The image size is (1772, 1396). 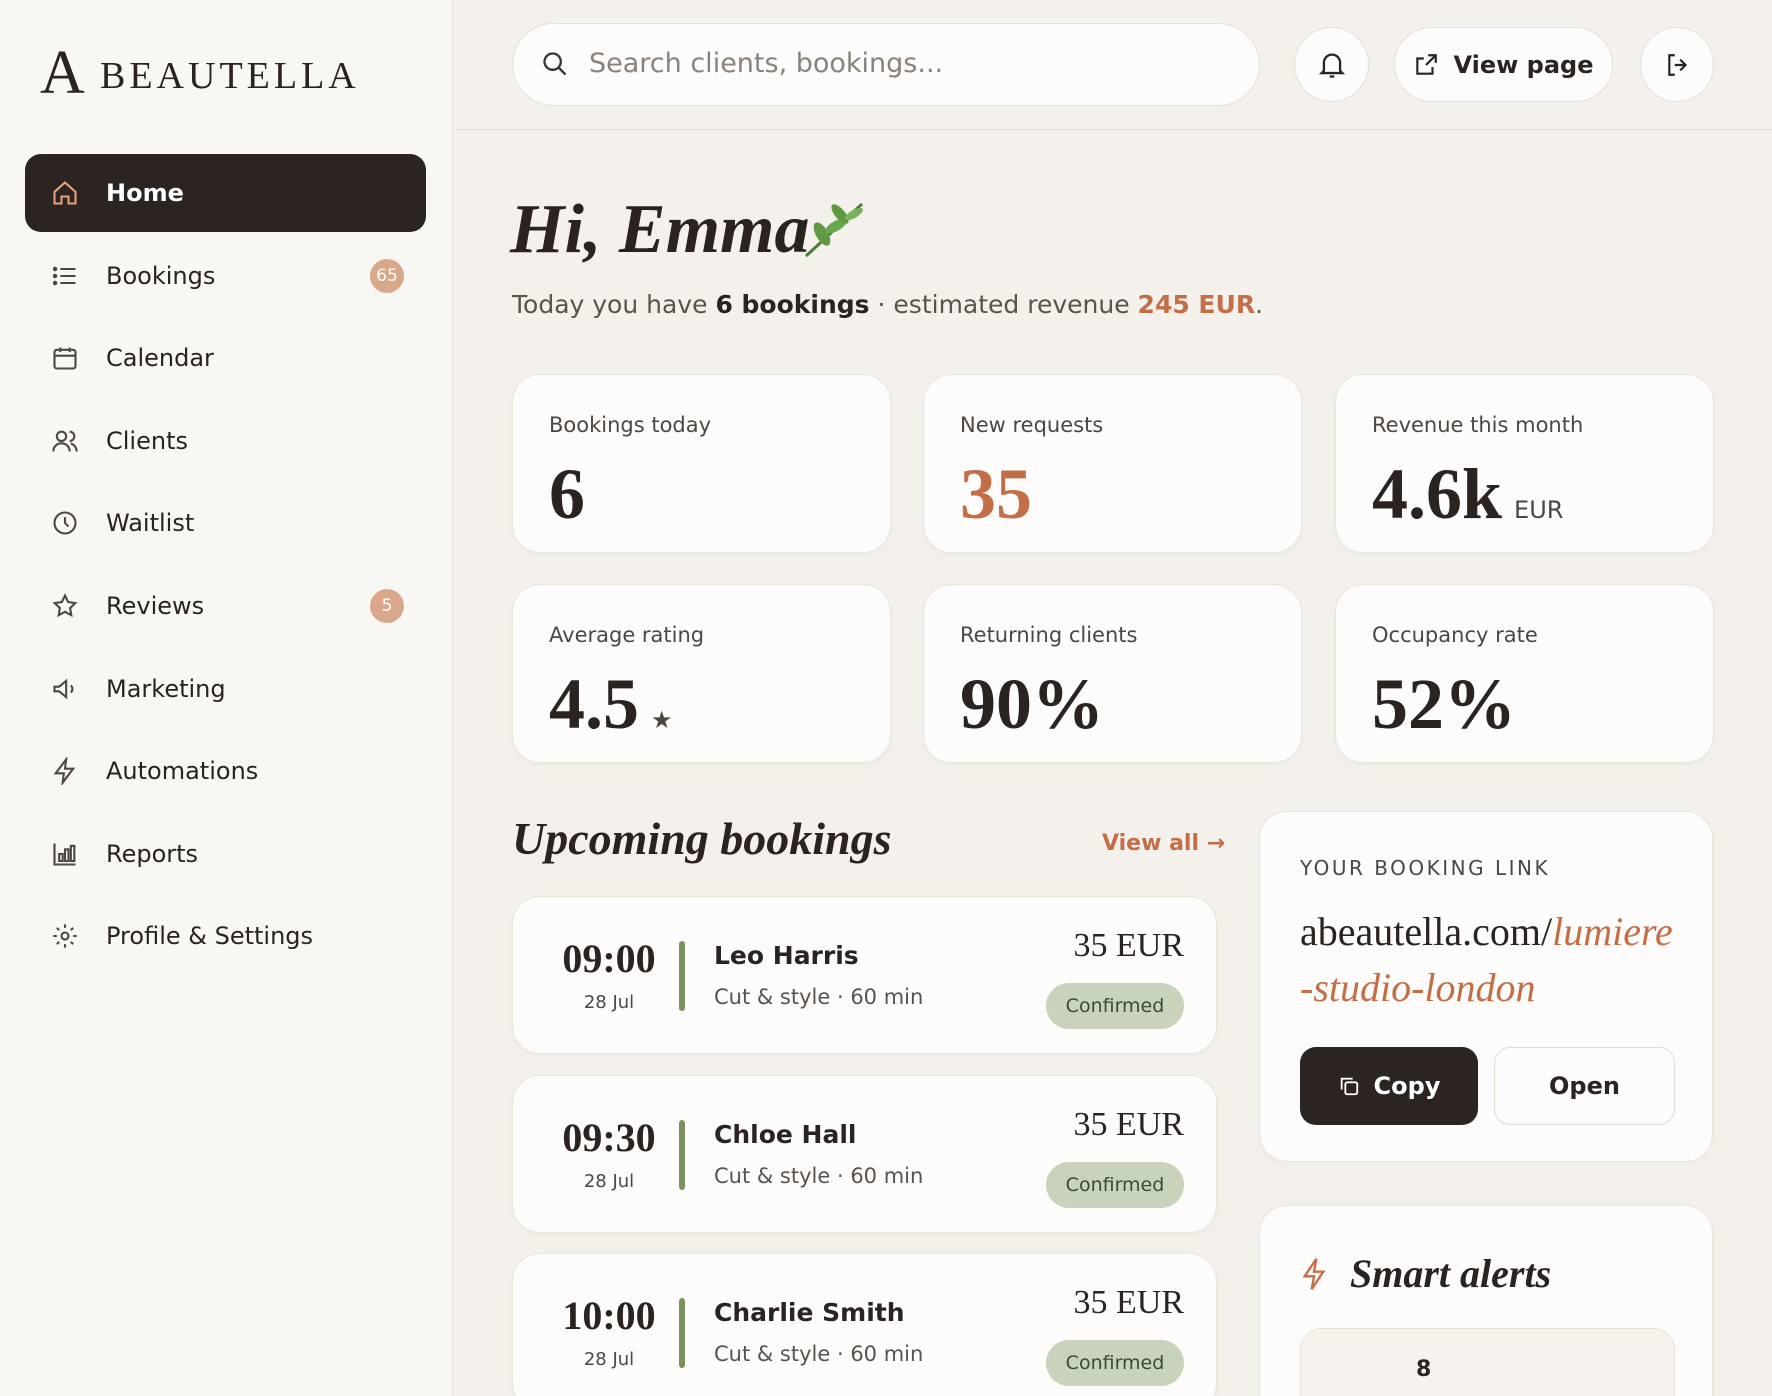 What do you see at coordinates (225, 936) in the screenshot?
I see `nav-item: Profile & Settings` at bounding box center [225, 936].